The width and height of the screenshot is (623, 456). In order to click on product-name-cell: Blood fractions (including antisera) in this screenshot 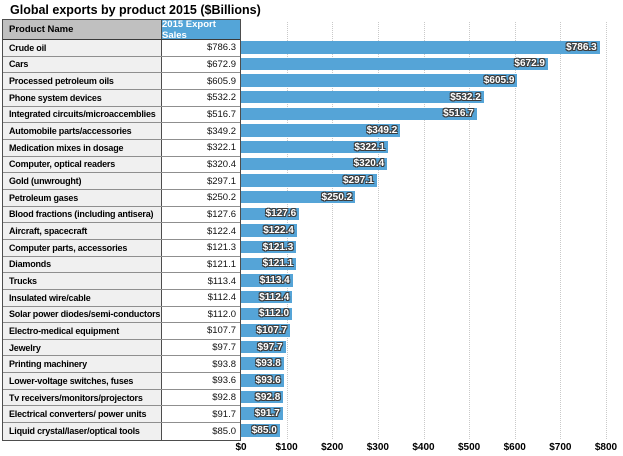, I will do `click(82, 214)`.